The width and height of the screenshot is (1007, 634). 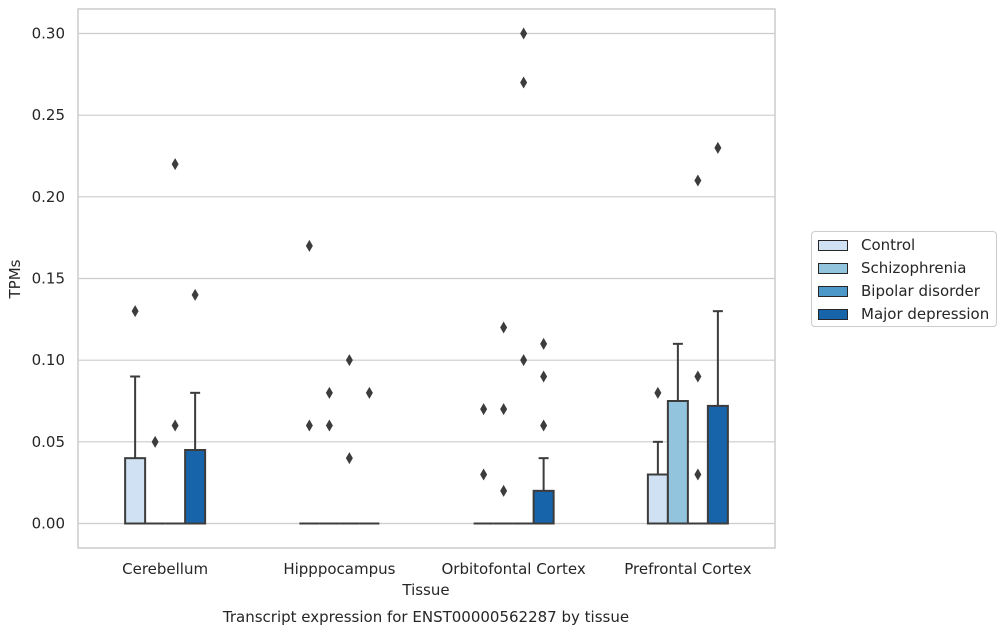 I want to click on legend-item-major-depression: Major depression, so click(x=903, y=314).